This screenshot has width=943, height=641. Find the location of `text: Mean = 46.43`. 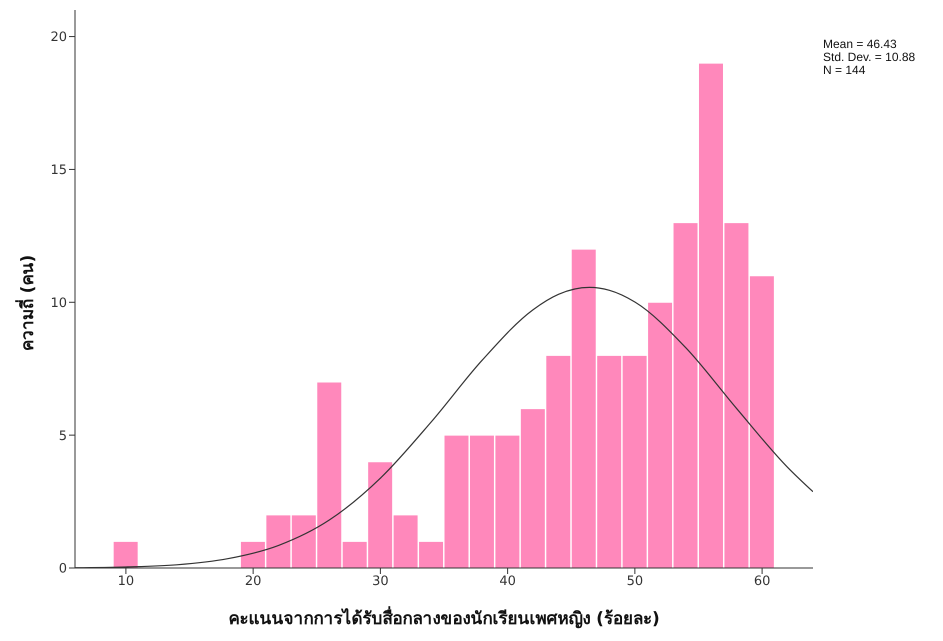

text: Mean = 46.43 is located at coordinates (860, 44).